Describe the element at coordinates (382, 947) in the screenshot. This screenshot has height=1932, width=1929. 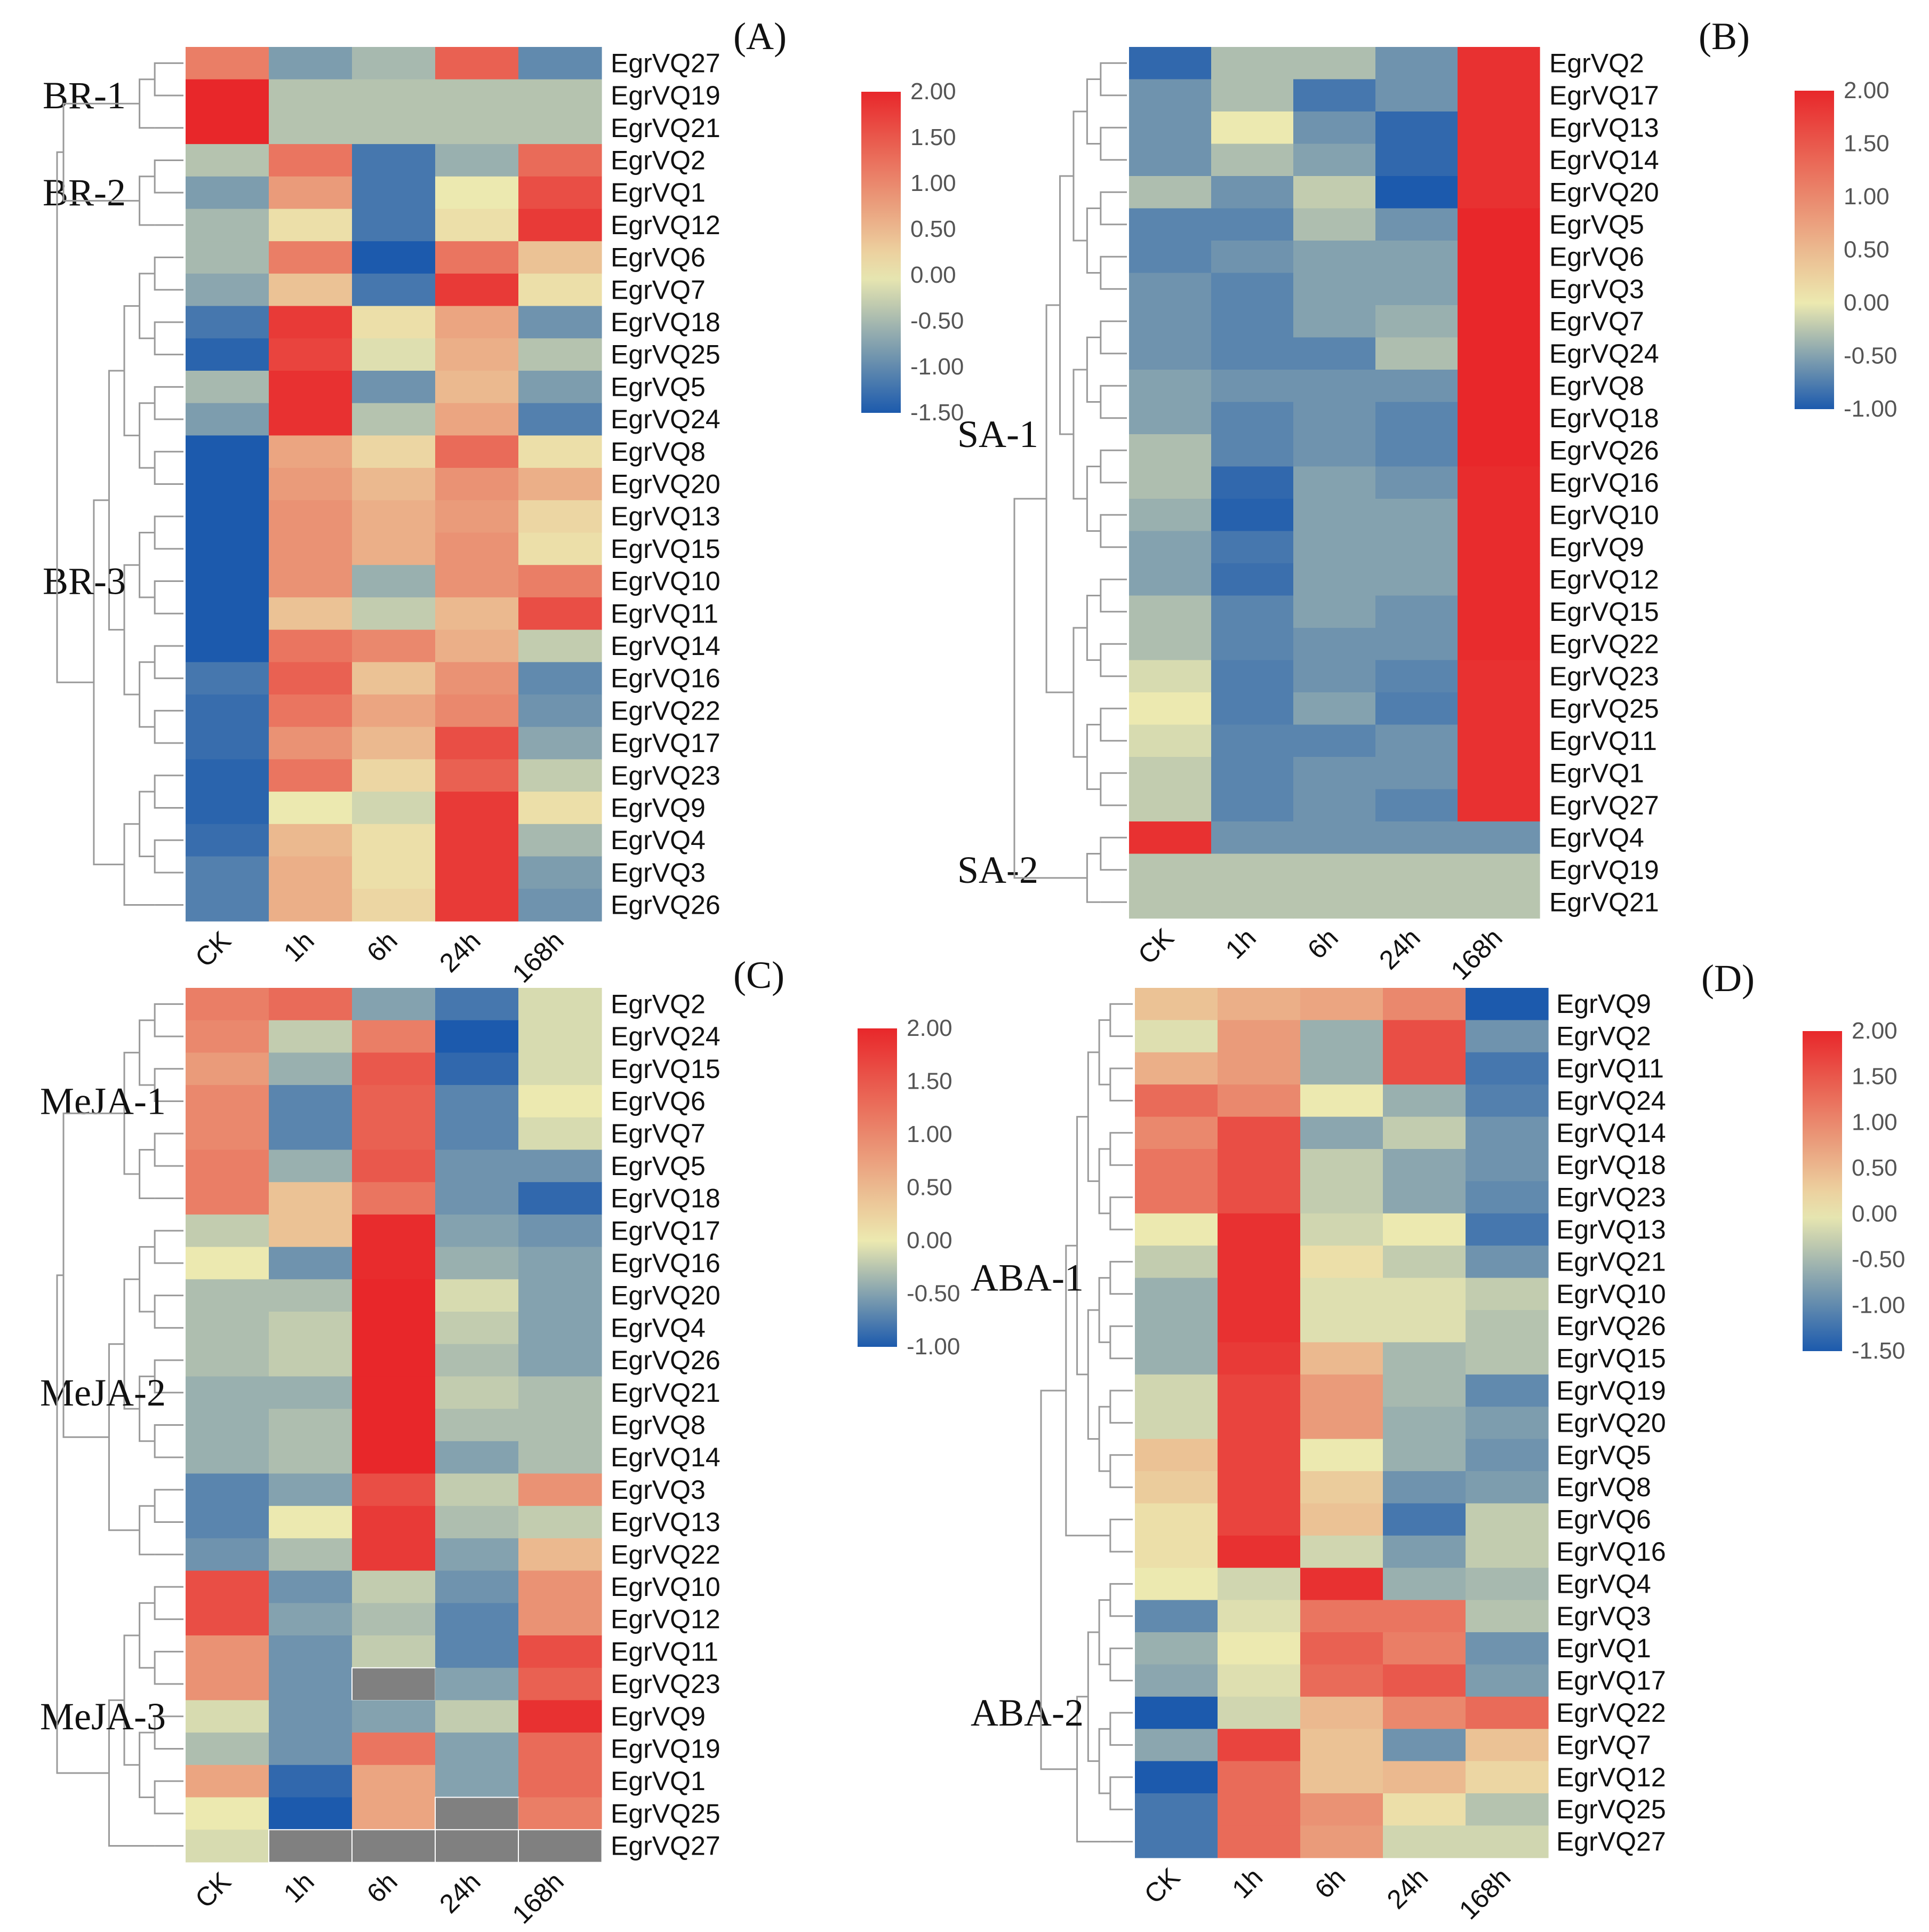
I see `column-label: 6h` at that location.